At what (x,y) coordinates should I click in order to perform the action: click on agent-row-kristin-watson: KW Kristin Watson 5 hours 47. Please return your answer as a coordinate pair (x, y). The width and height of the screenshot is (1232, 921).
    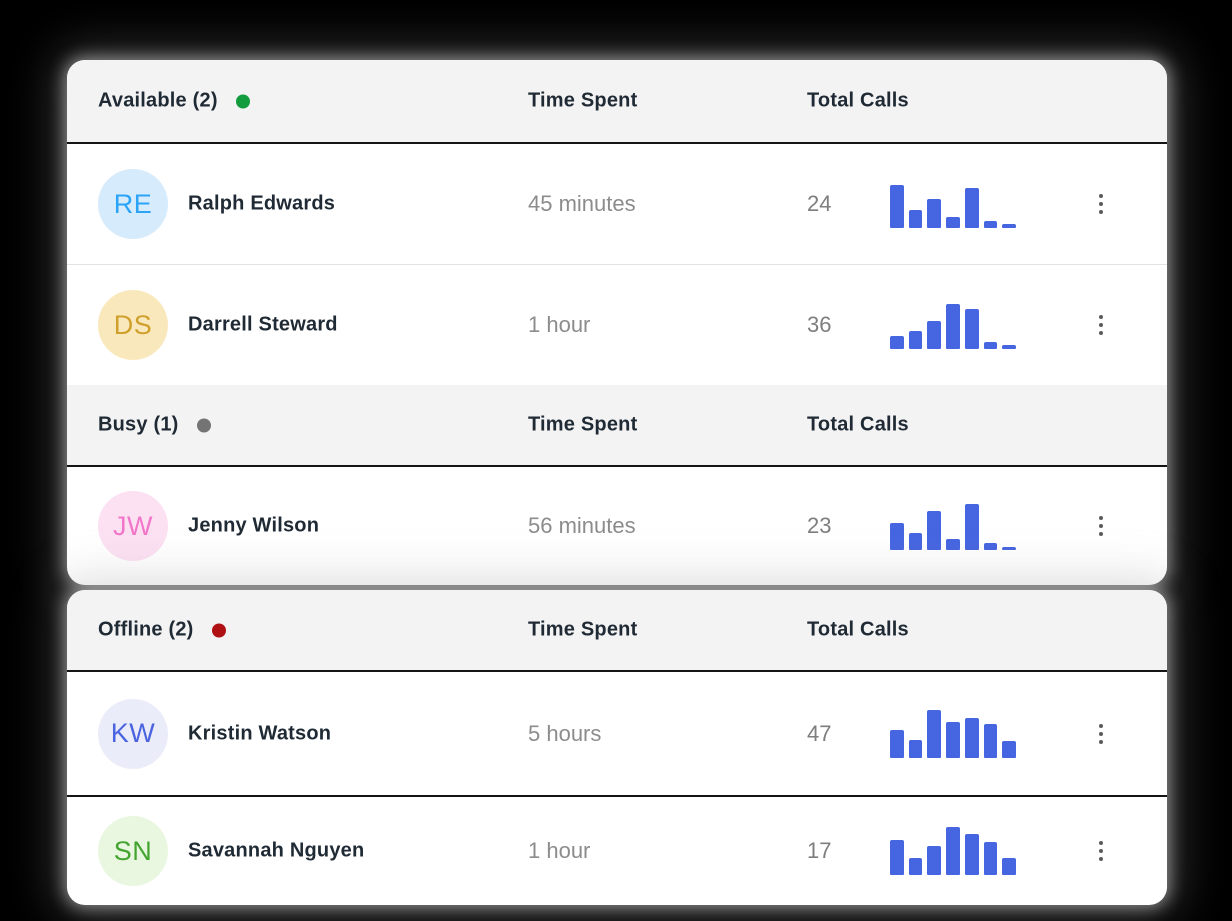
    Looking at the image, I should click on (617, 733).